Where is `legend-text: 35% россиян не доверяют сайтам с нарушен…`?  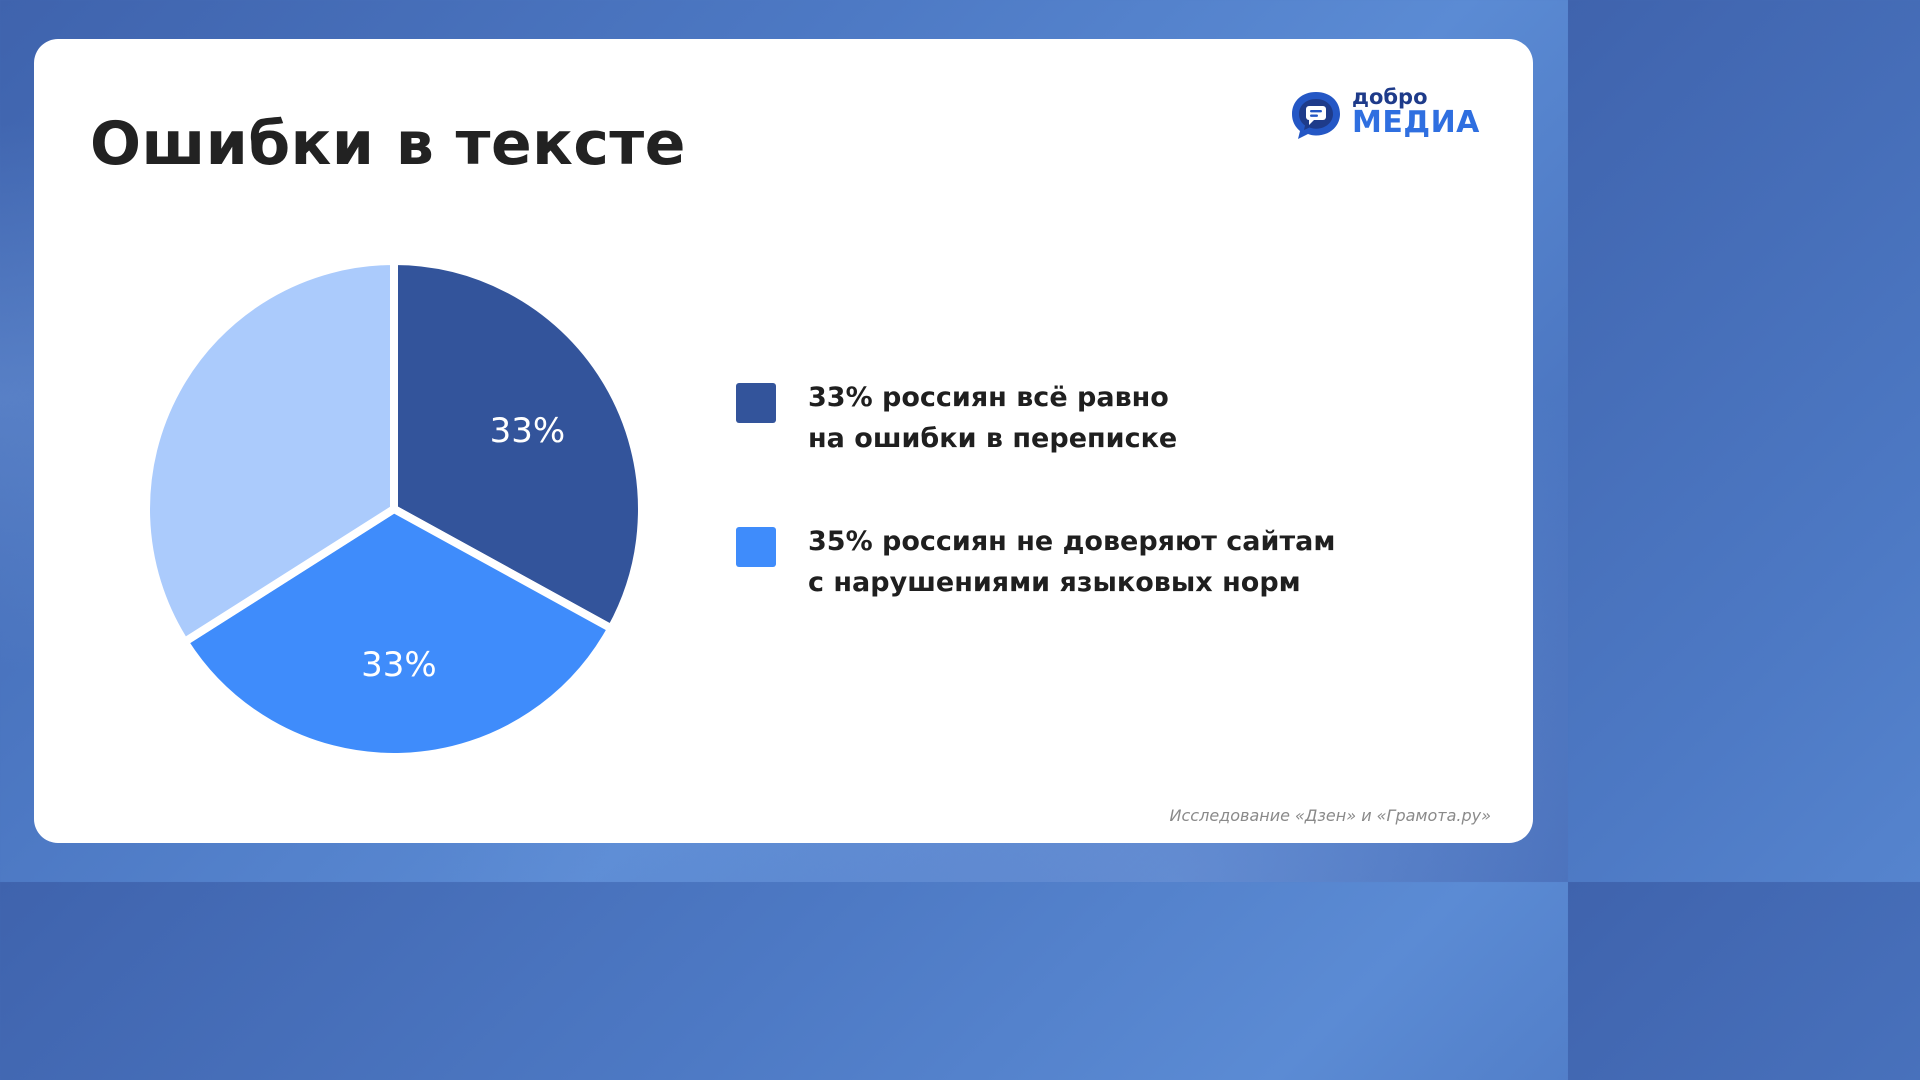 legend-text: 35% россиян не доверяют сайтам с нарушен… is located at coordinates (1142, 562).